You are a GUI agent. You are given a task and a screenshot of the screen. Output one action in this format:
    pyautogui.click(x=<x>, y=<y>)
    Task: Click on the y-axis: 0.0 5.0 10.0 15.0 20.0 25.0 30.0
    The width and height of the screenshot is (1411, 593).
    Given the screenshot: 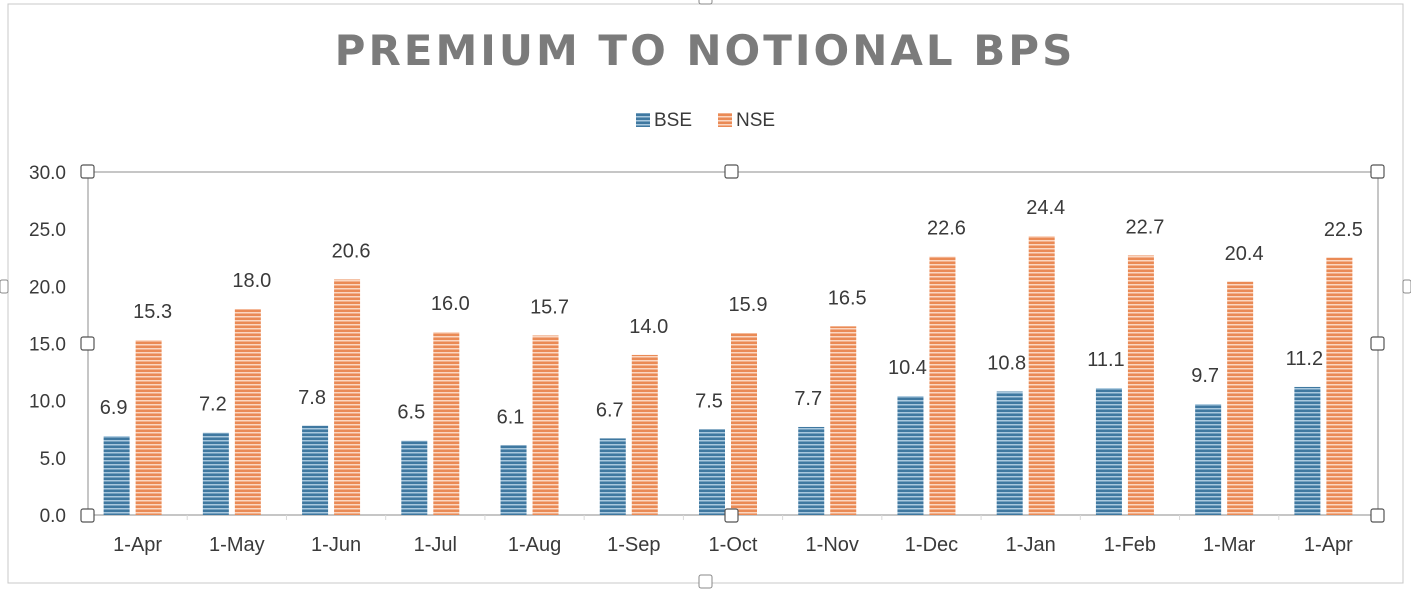 What is the action you would take?
    pyautogui.click(x=47, y=345)
    